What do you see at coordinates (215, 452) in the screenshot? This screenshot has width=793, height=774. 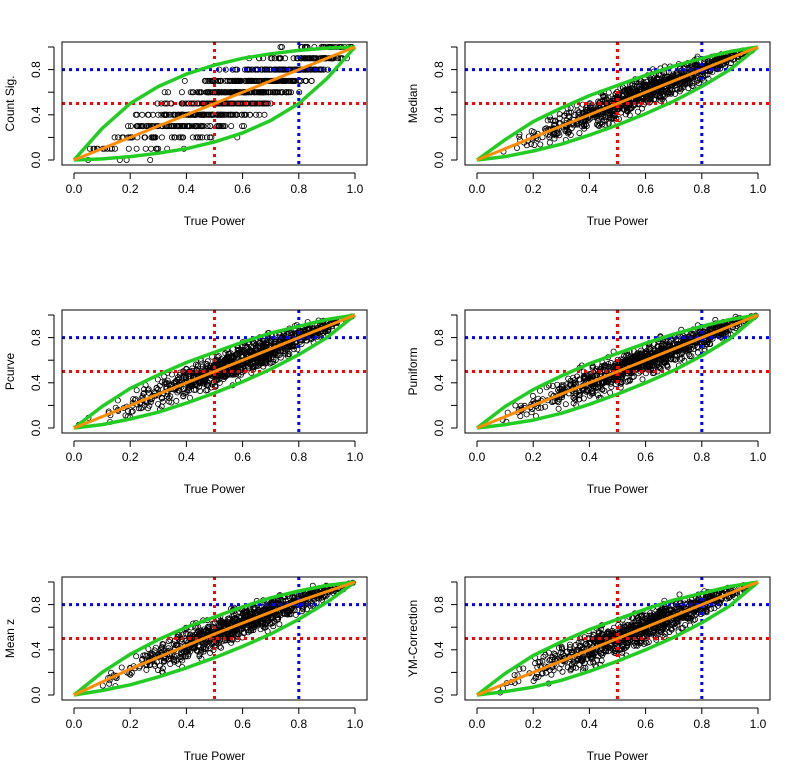 I see `x-axis: 0.0 0.2 0.4 0.6 0.8 1.0` at bounding box center [215, 452].